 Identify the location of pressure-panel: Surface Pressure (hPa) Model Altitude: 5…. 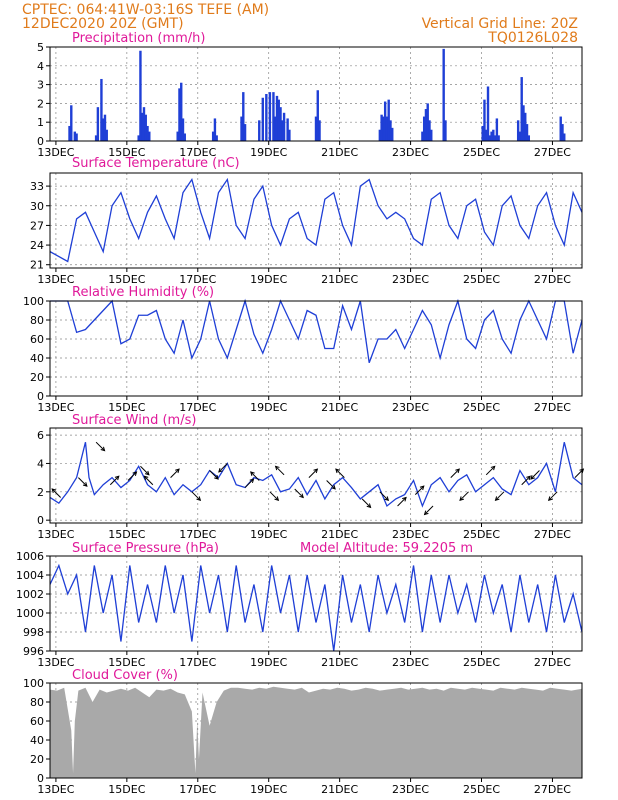
(299, 605).